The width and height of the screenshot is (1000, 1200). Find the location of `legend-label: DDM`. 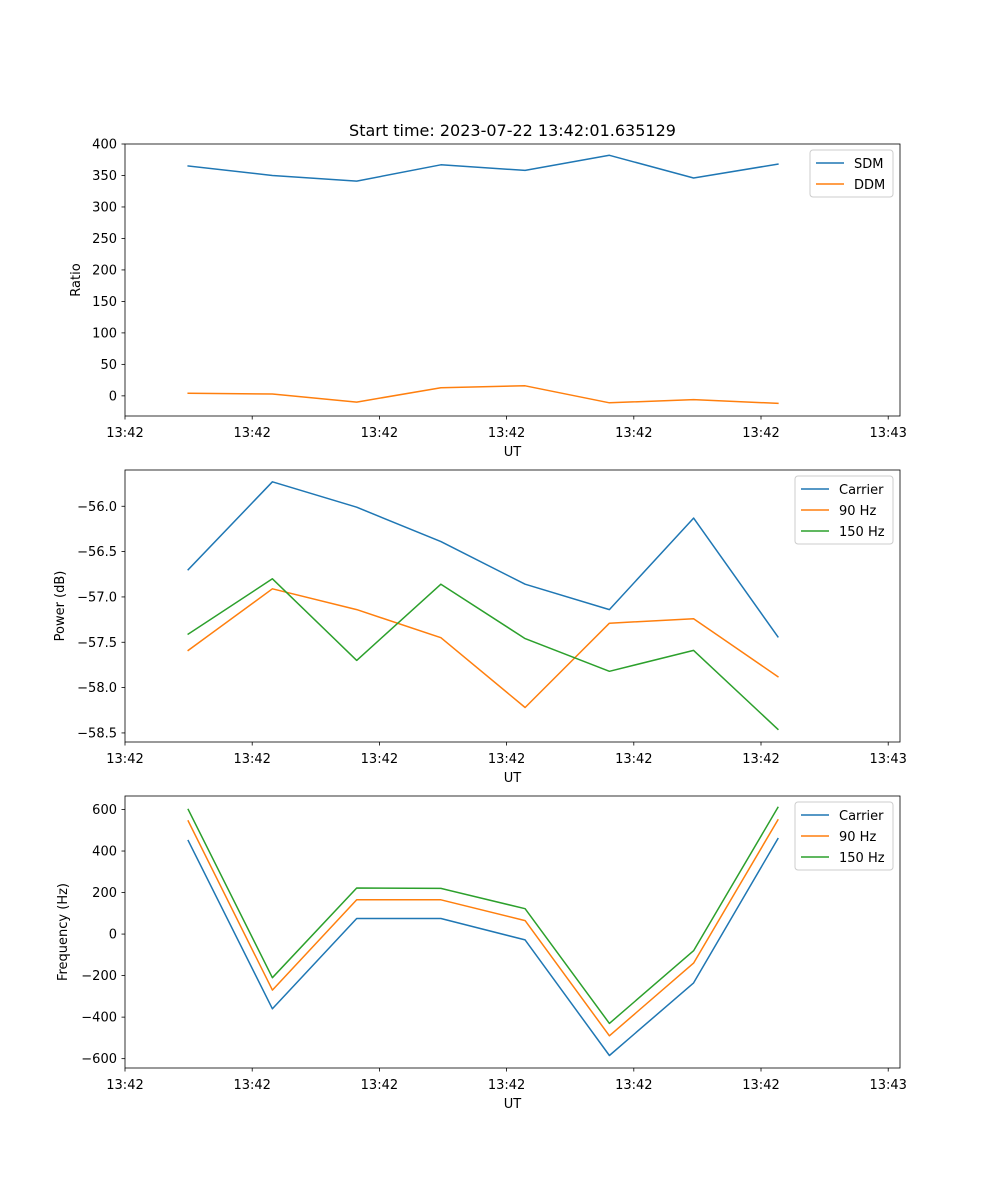

legend-label: DDM is located at coordinates (869, 185).